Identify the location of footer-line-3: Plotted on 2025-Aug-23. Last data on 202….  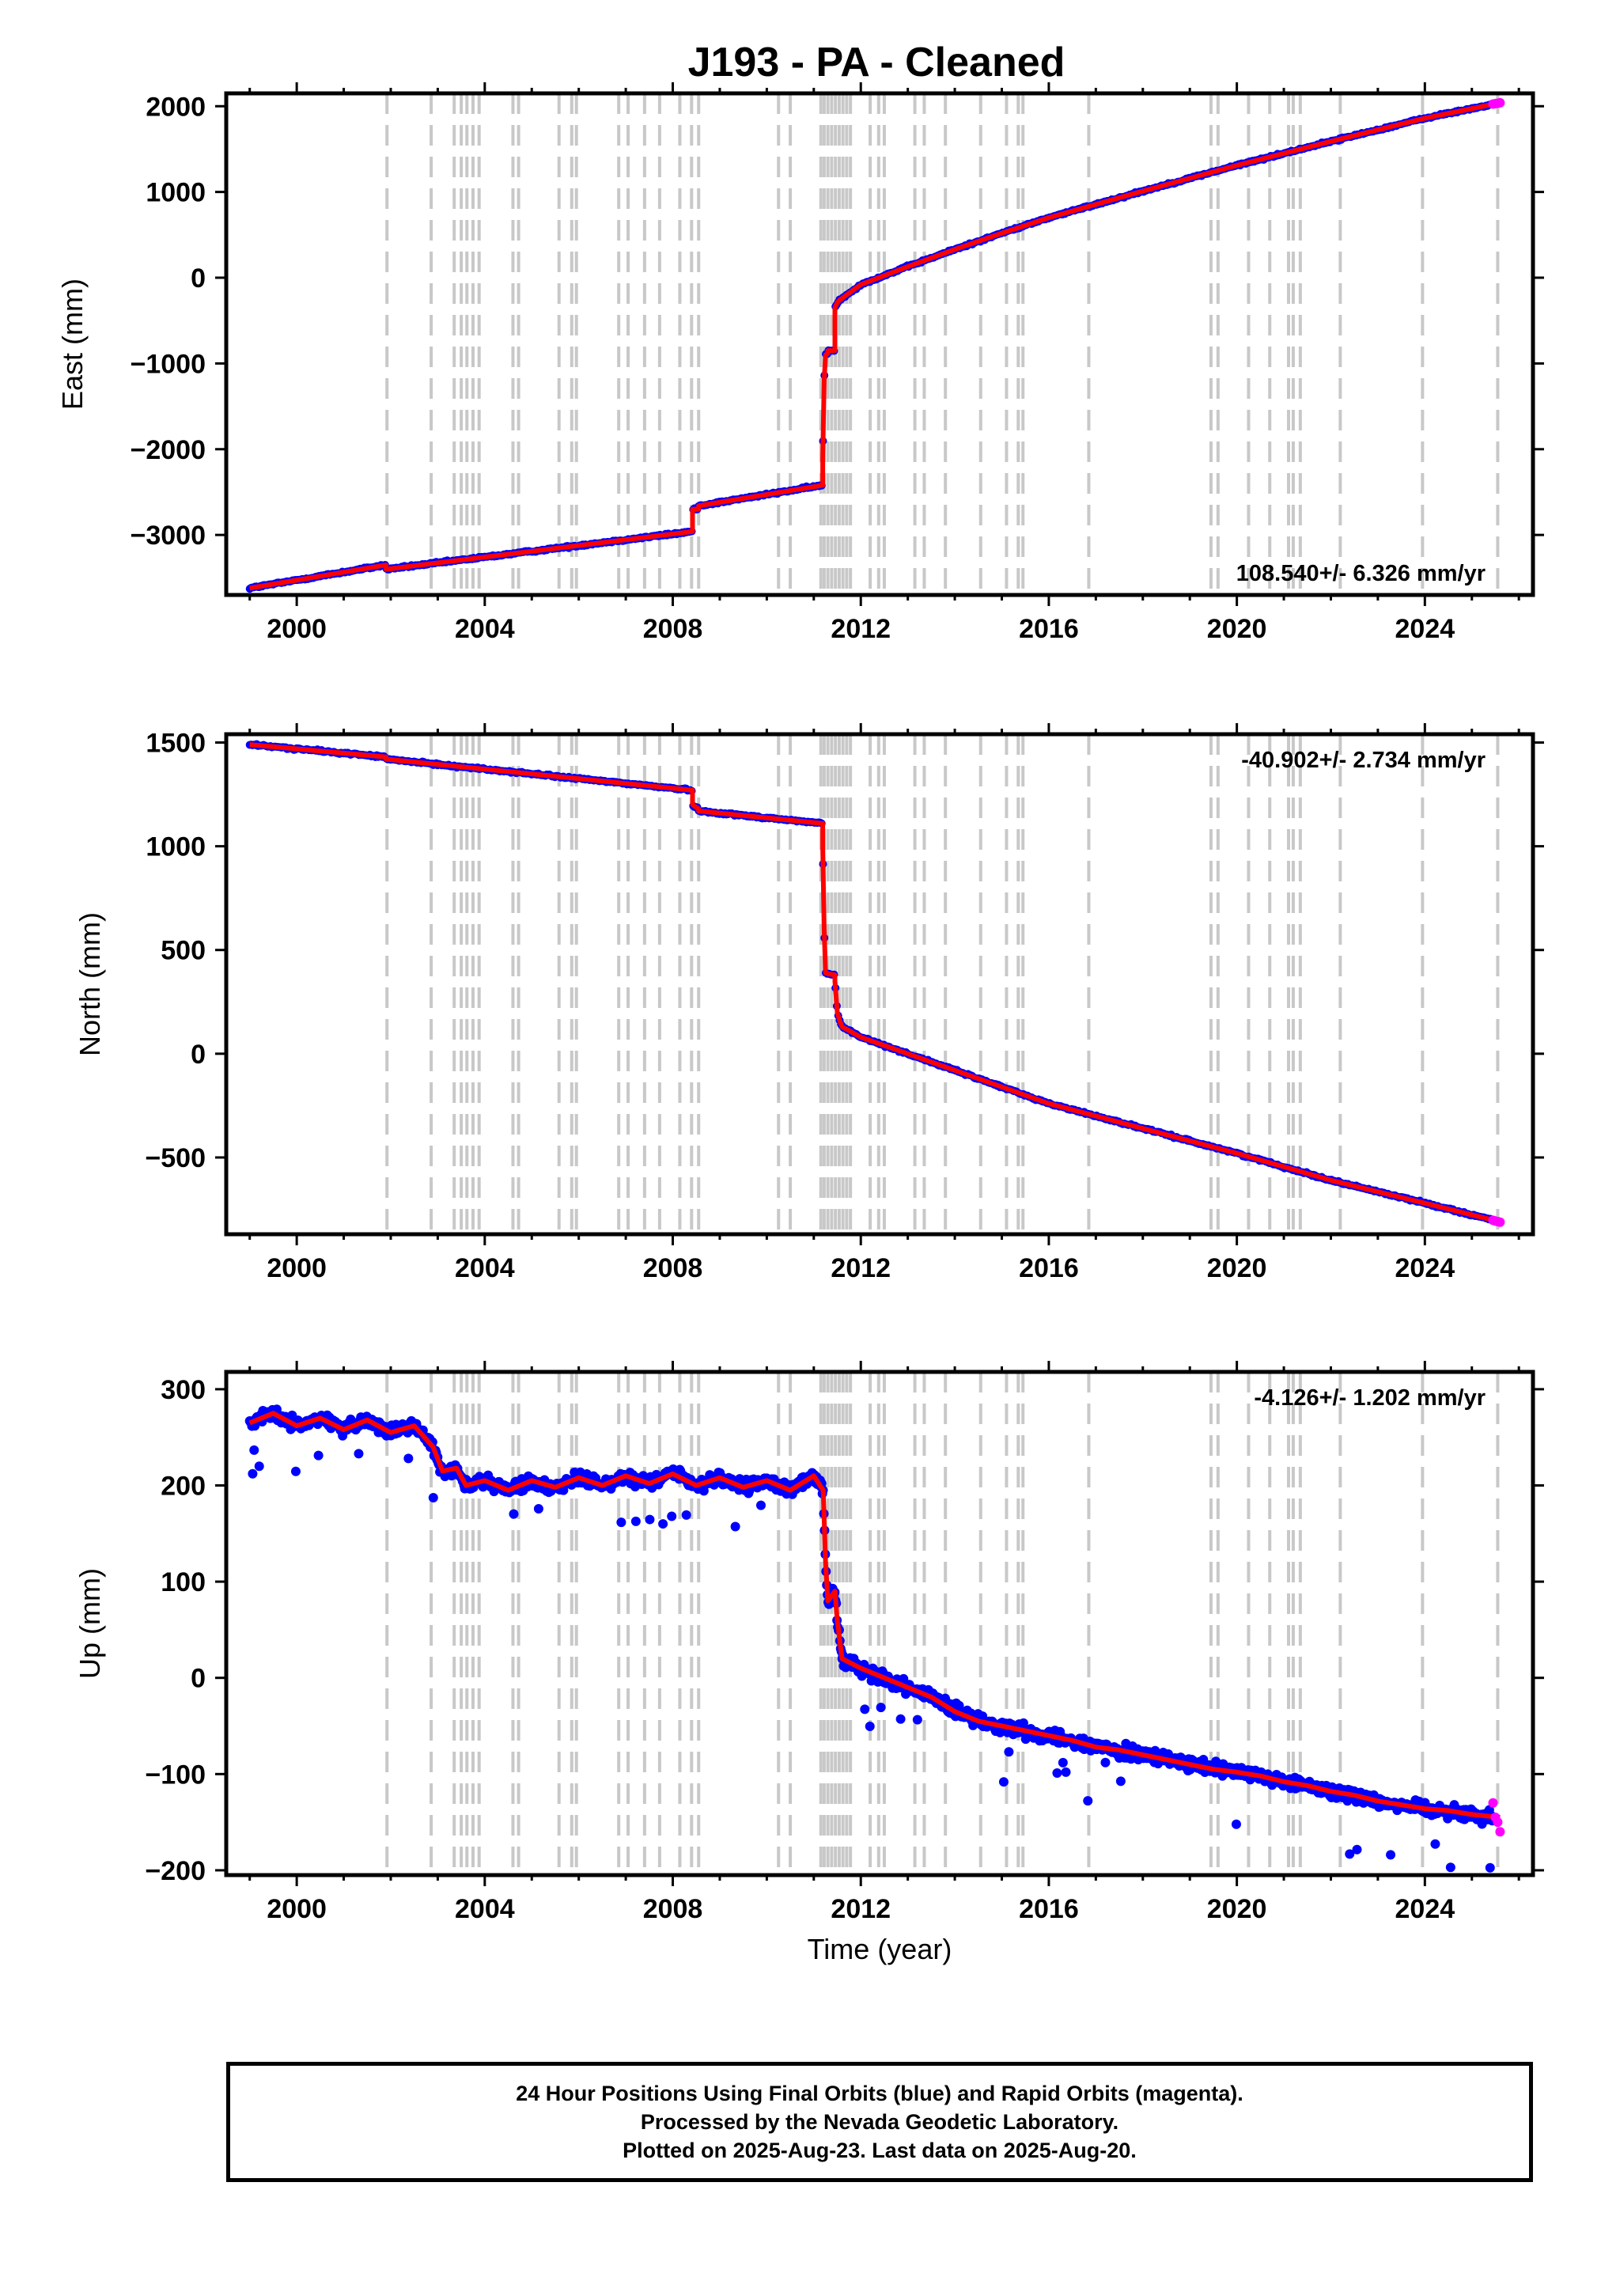
(880, 2150).